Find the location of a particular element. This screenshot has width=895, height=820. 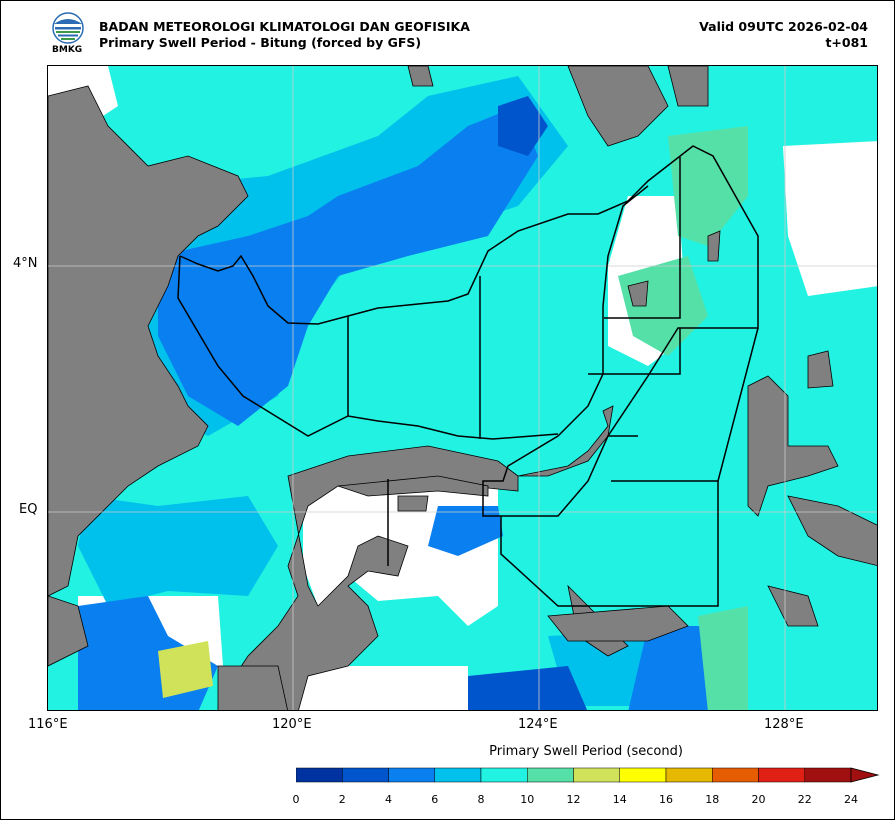

colorbar is located at coordinates (588, 775).